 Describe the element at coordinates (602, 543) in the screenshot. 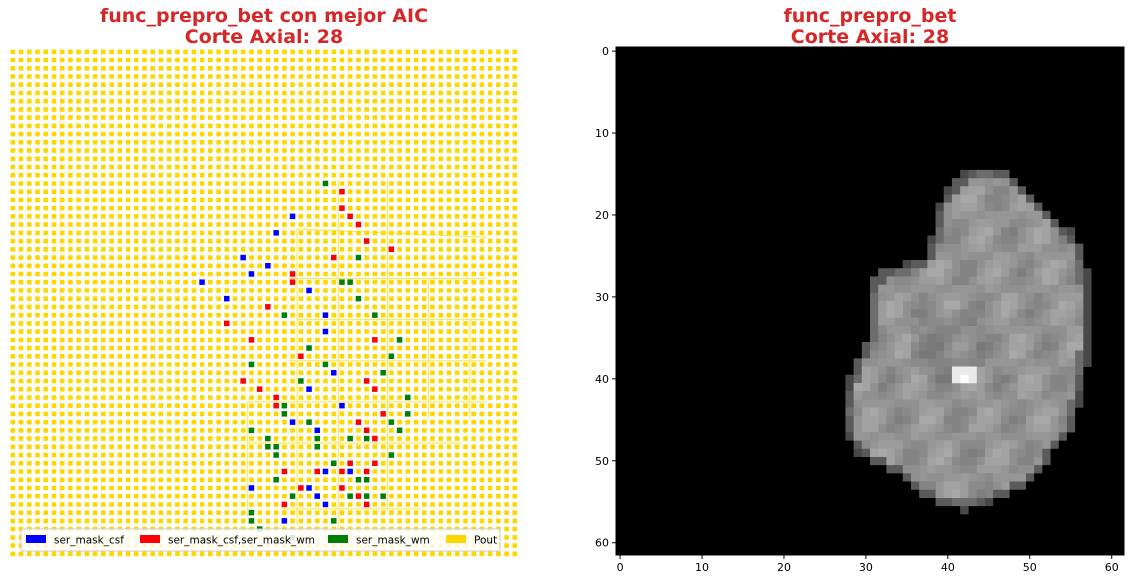

I see `y-tick-label: 60` at that location.